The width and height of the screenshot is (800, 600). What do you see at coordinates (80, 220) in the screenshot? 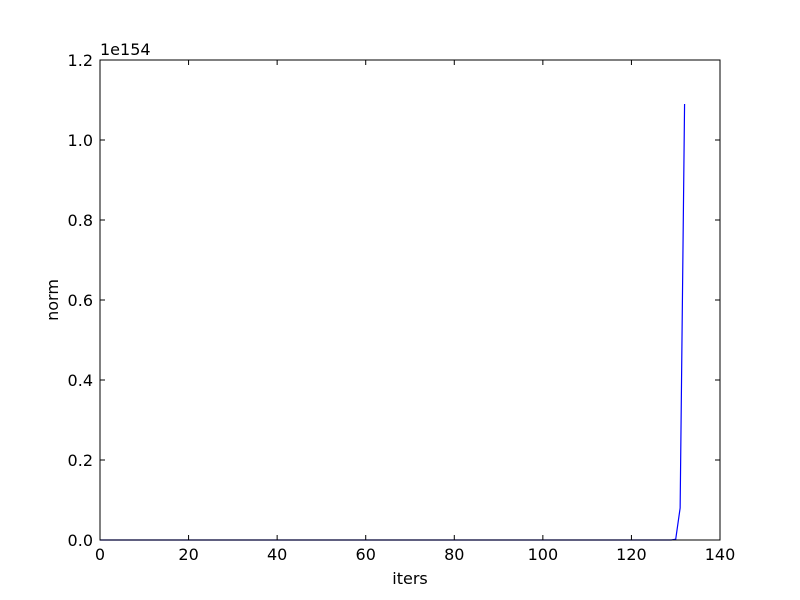
I see `y-tick-label: 0.8` at bounding box center [80, 220].